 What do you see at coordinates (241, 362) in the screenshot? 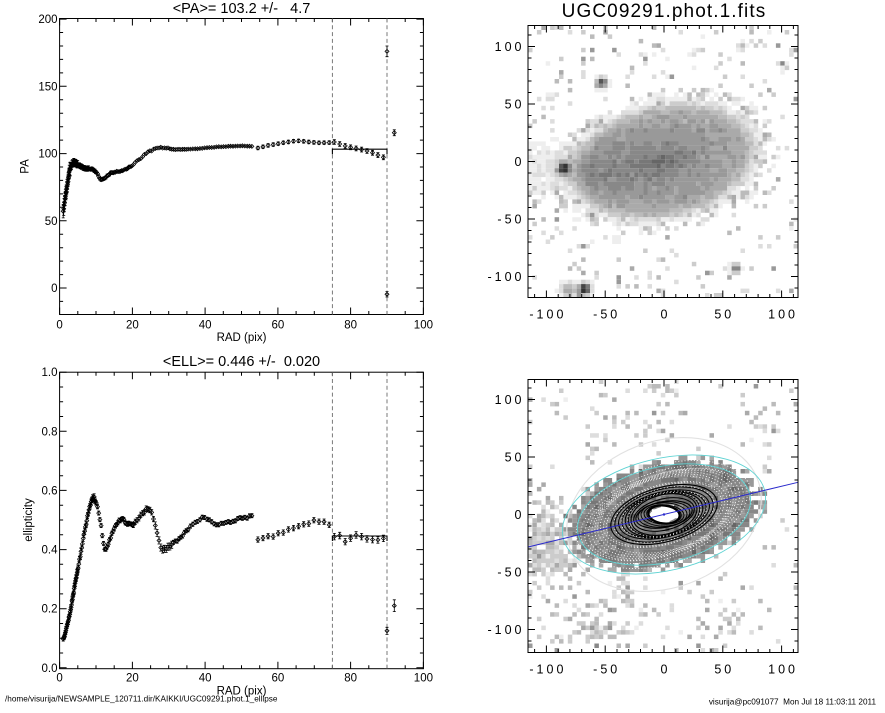
I see `svg-text: <ELL>= 0.446 +/- 0.020` at bounding box center [241, 362].